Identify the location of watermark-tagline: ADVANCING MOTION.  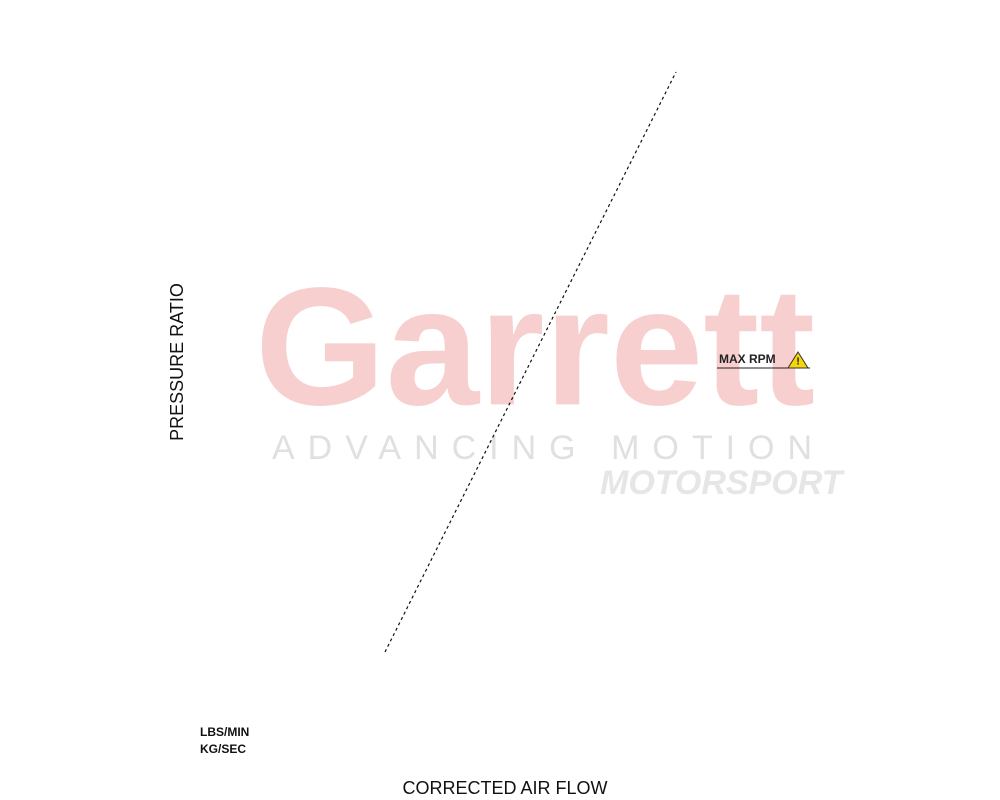
(548, 448).